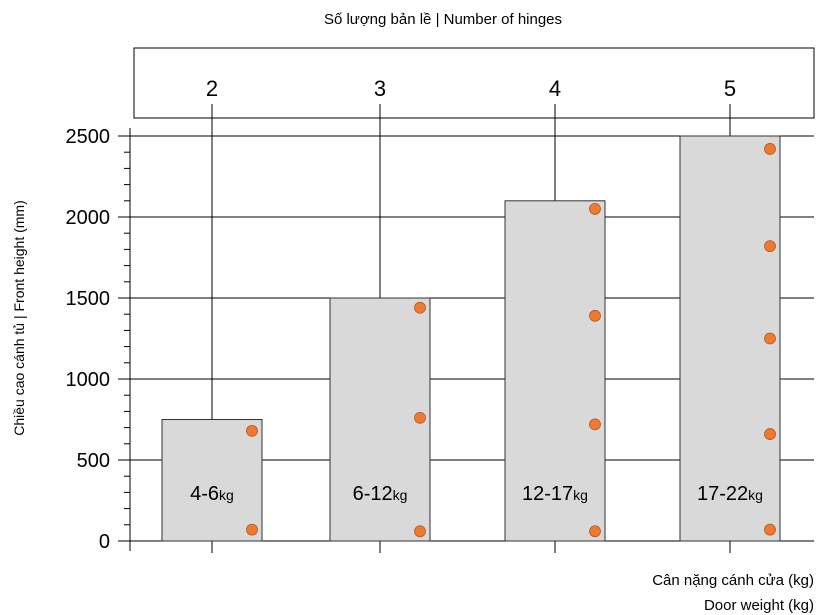 This screenshot has height=615, width=818. What do you see at coordinates (733, 580) in the screenshot?
I see `x-axis-label-line-1: Cân nặng cánh cửa (kg)` at bounding box center [733, 580].